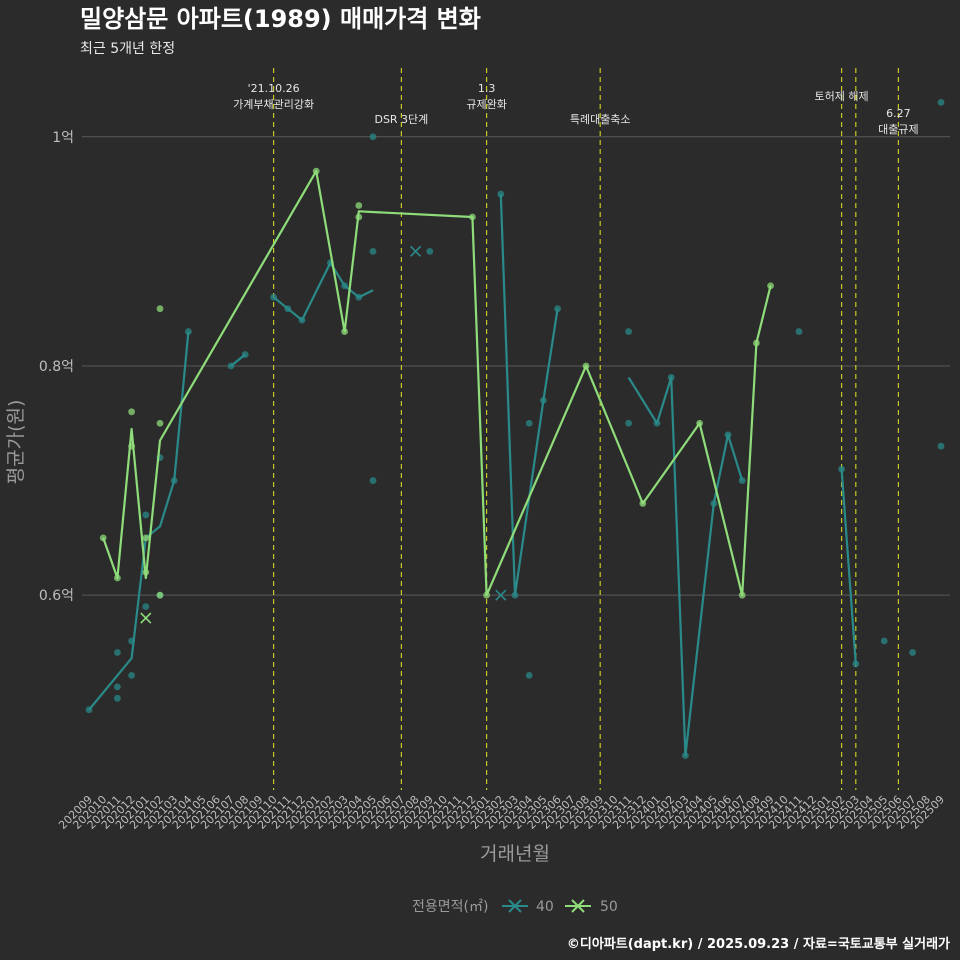 This screenshot has height=960, width=960. I want to click on event-label: 토허제 해제, so click(842, 96).